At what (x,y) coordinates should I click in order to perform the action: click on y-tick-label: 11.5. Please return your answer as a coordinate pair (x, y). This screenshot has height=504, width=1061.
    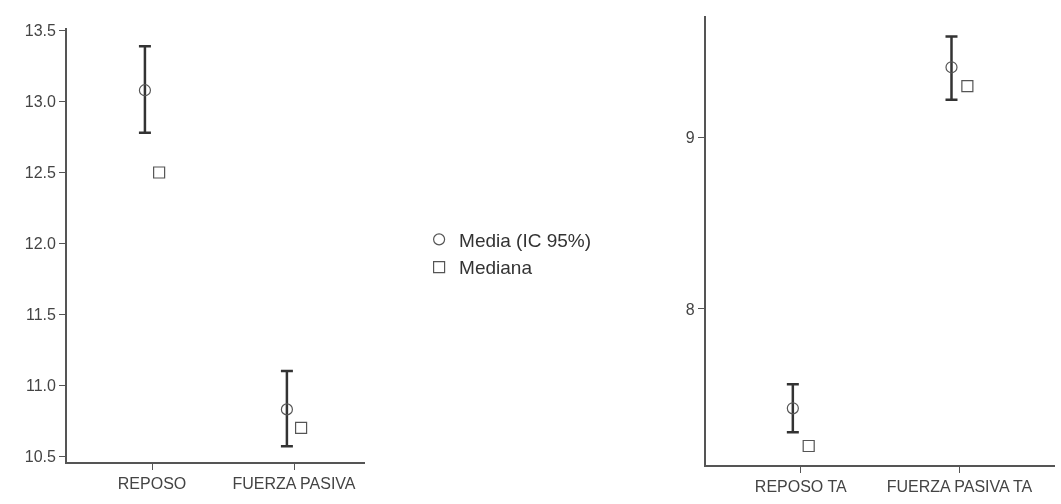
    Looking at the image, I should click on (40, 314).